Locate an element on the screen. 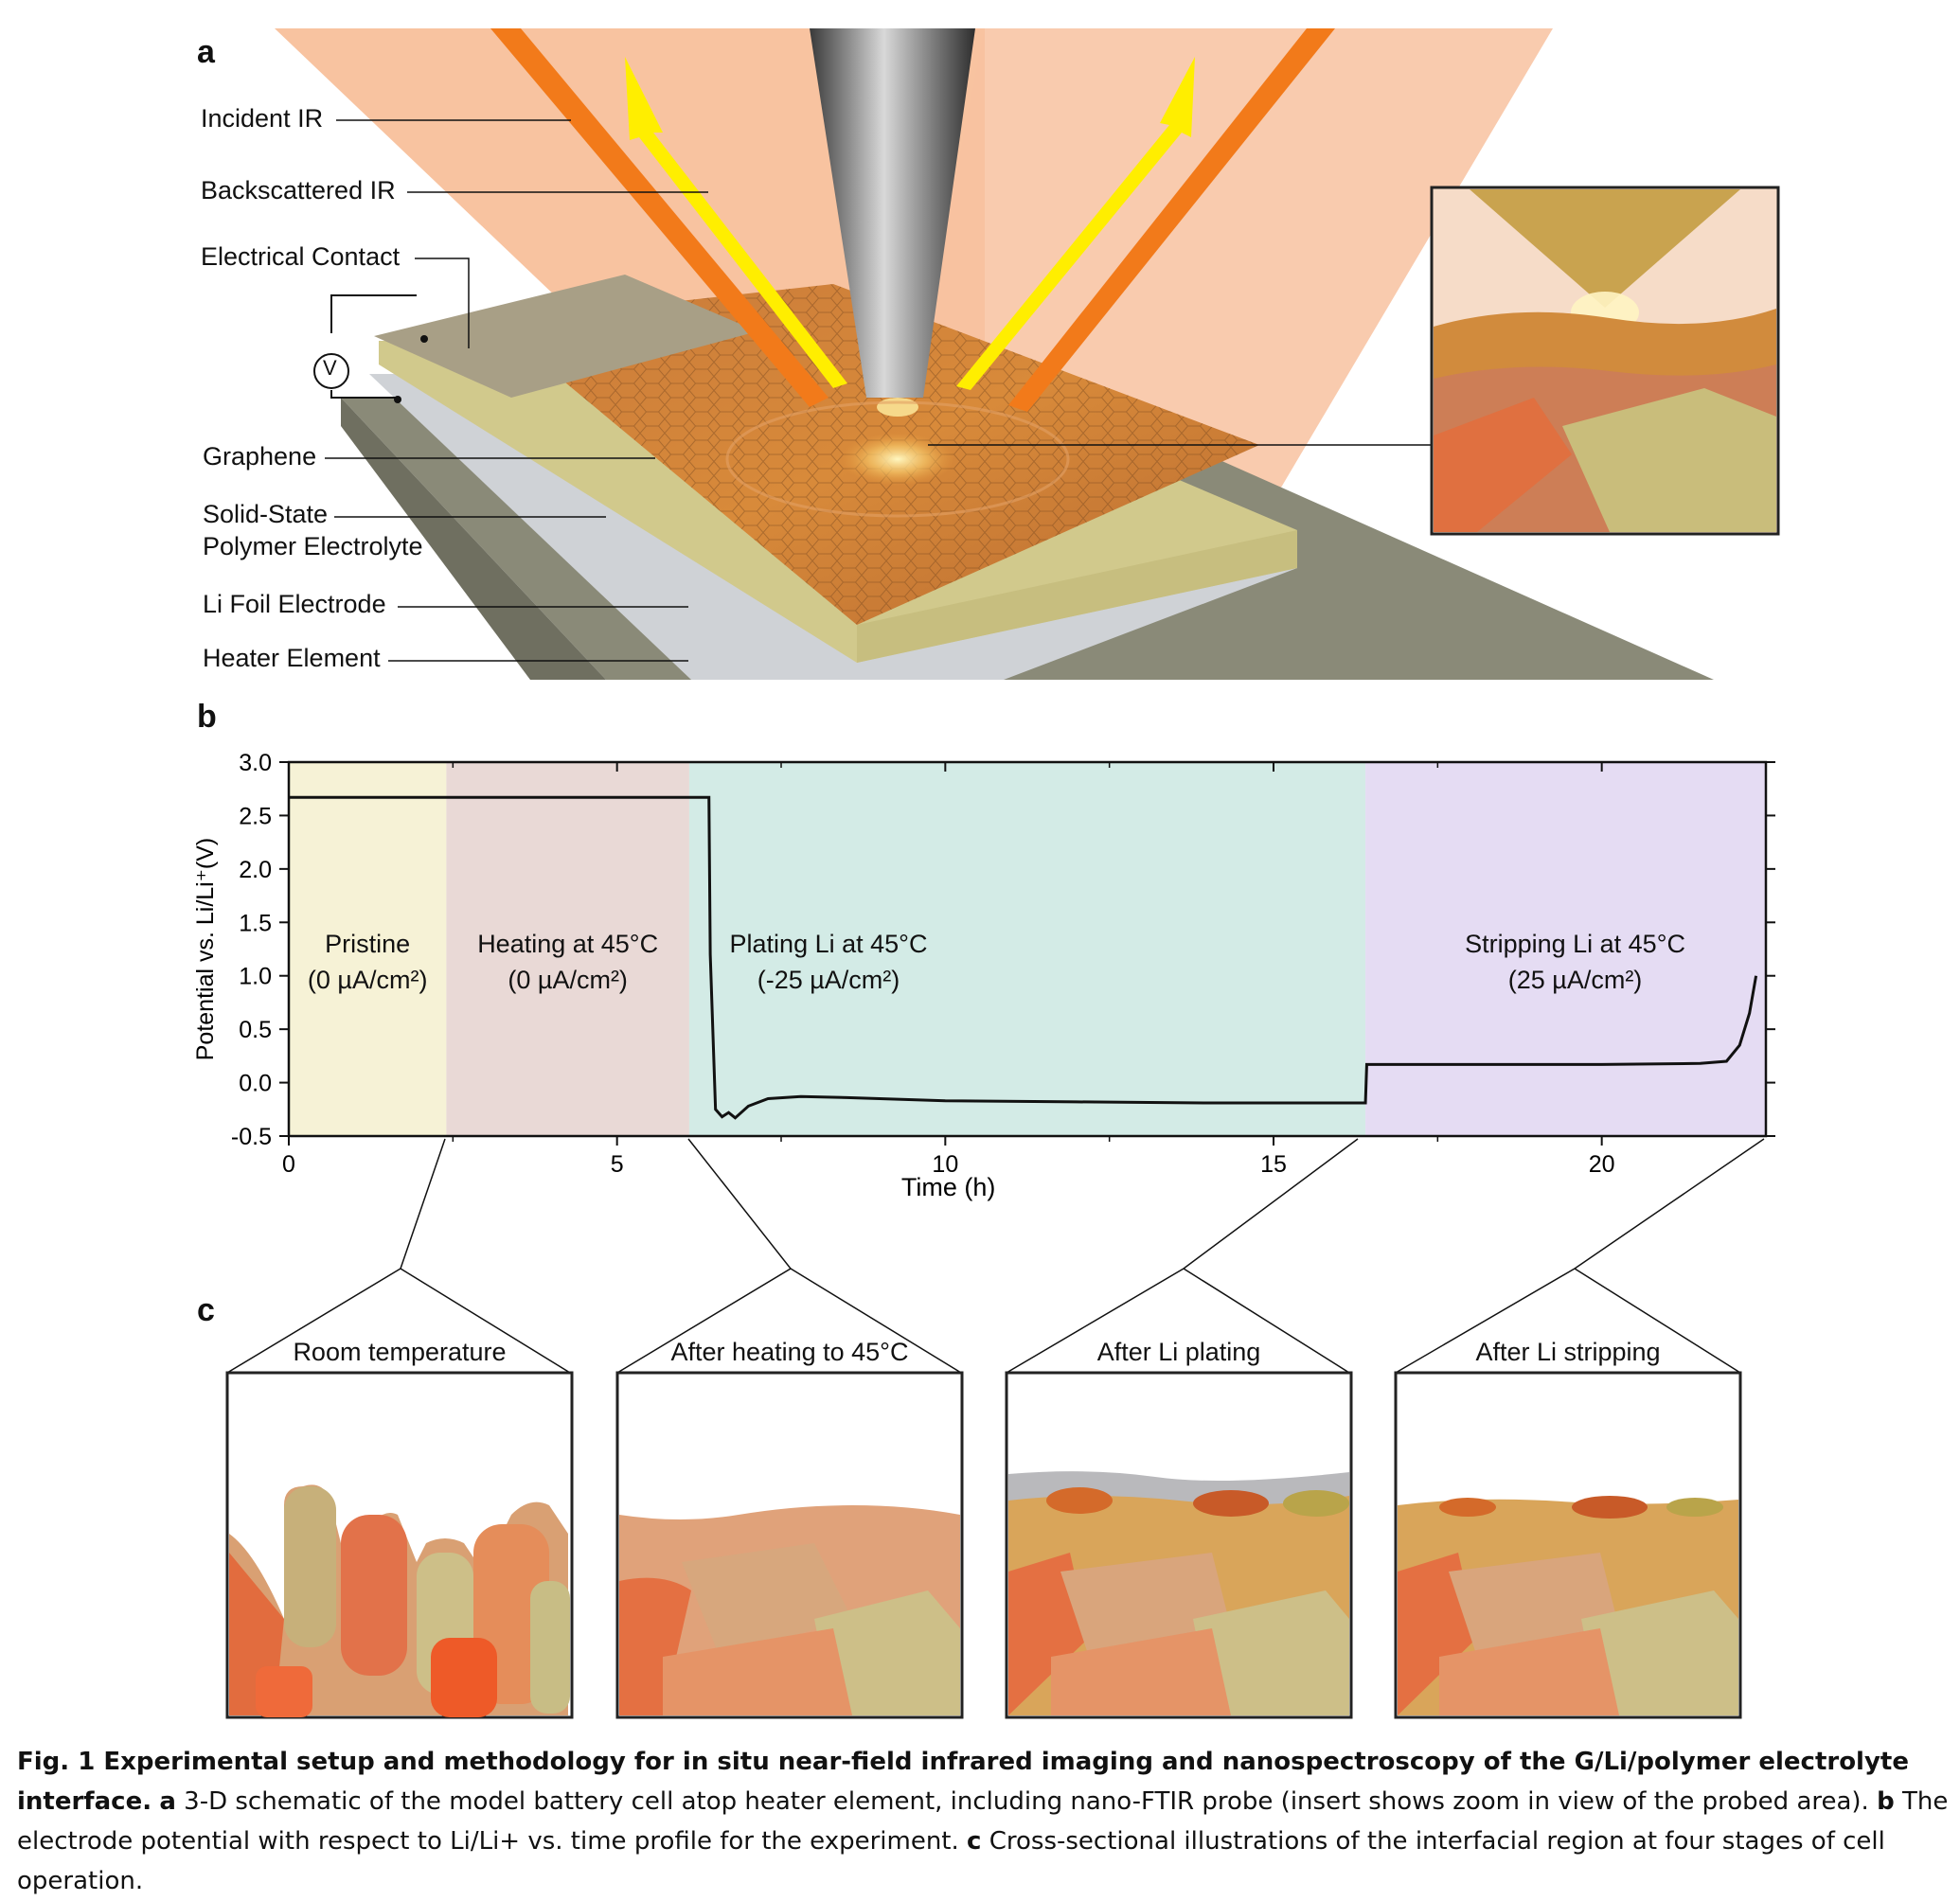 This screenshot has width=1960, height=1901. region-1-title: Heating at 45°C is located at coordinates (568, 944).